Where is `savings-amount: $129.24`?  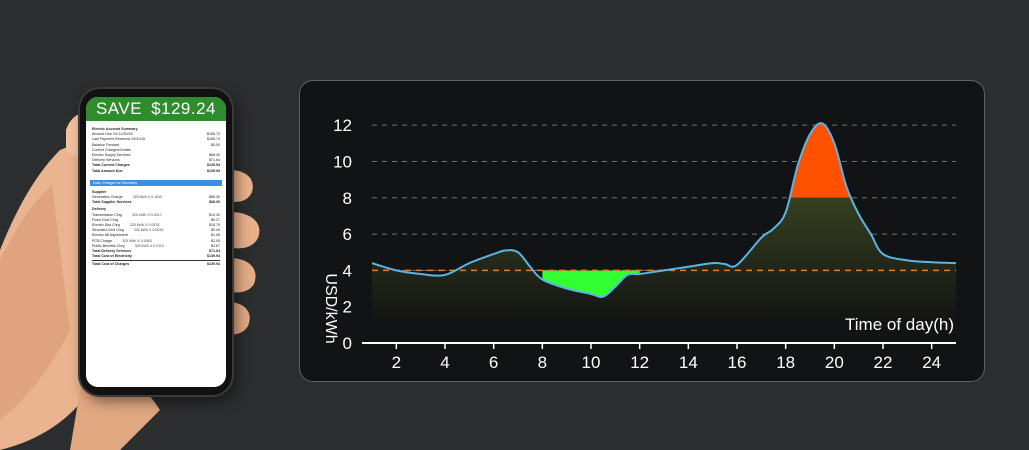 savings-amount: $129.24 is located at coordinates (184, 108).